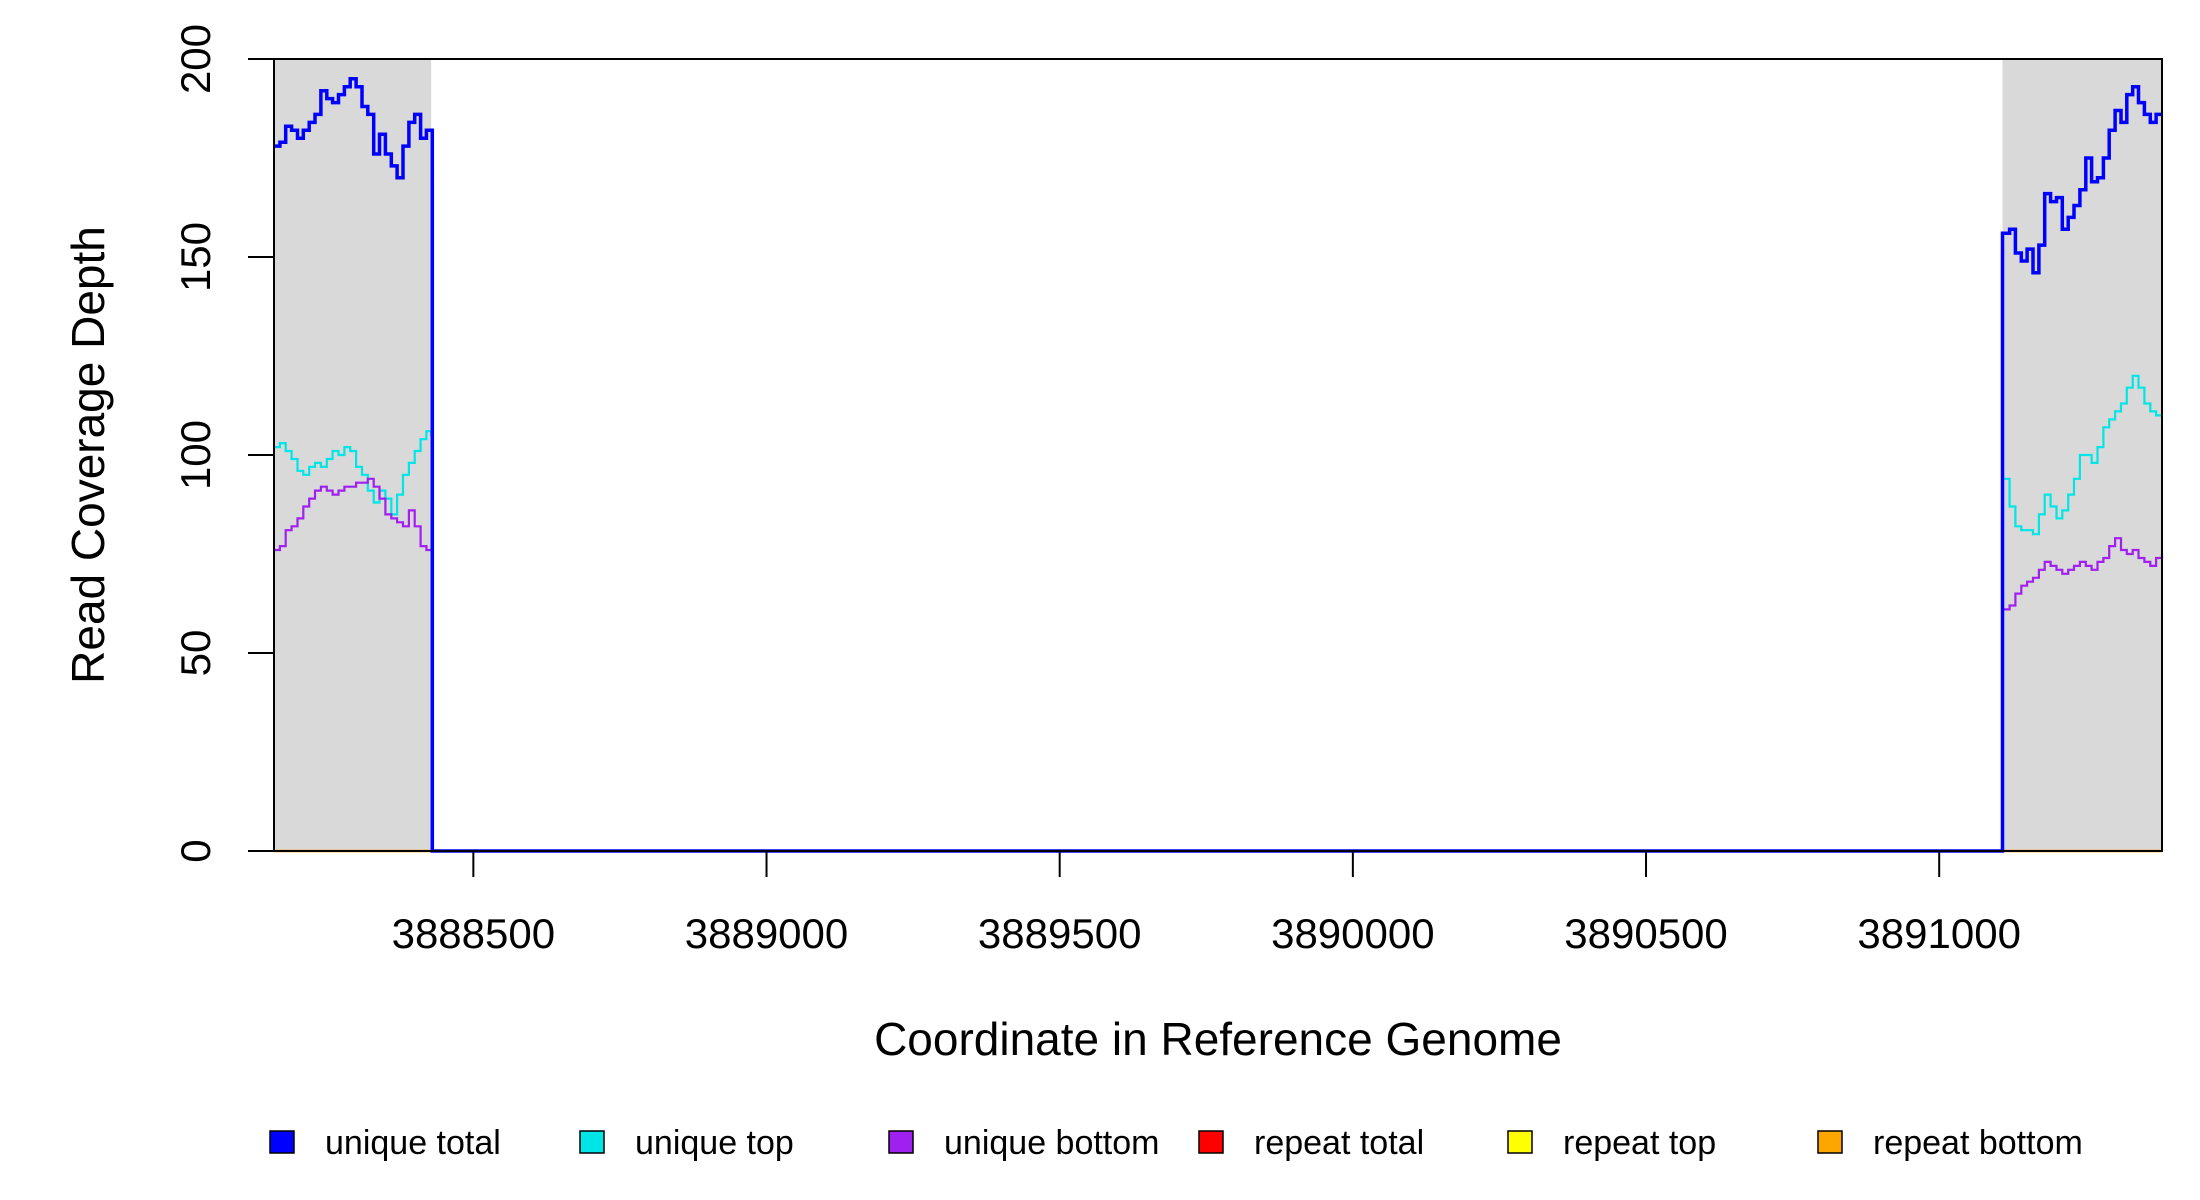  What do you see at coordinates (1060, 933) in the screenshot?
I see `x-tick-label: 3889500` at bounding box center [1060, 933].